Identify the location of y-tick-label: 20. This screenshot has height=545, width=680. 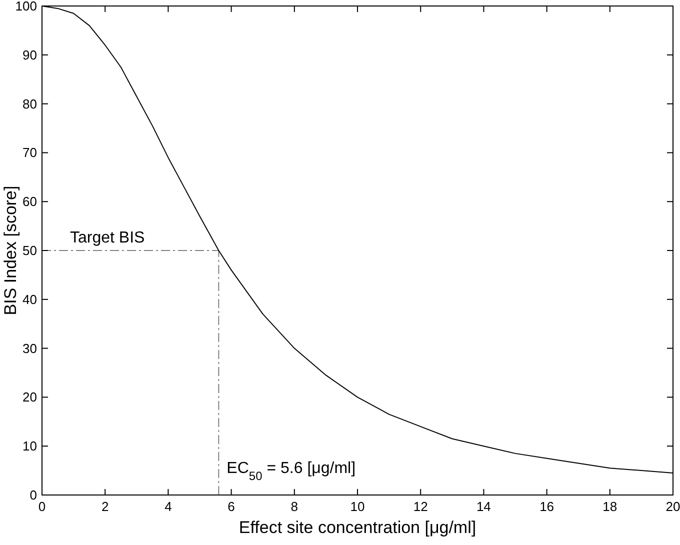
(29, 397).